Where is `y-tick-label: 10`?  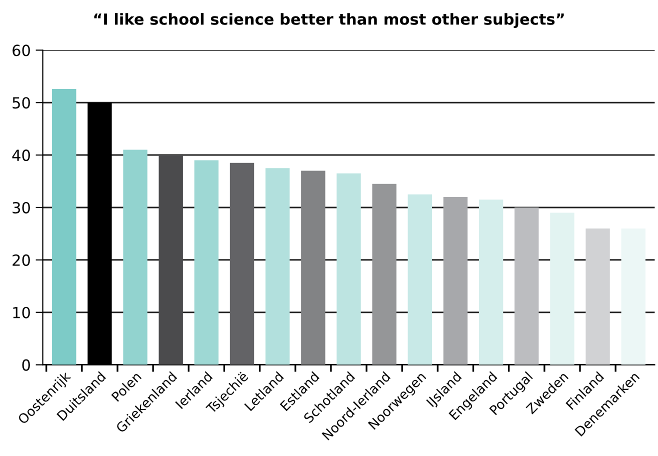 y-tick-label: 10 is located at coordinates (21, 312).